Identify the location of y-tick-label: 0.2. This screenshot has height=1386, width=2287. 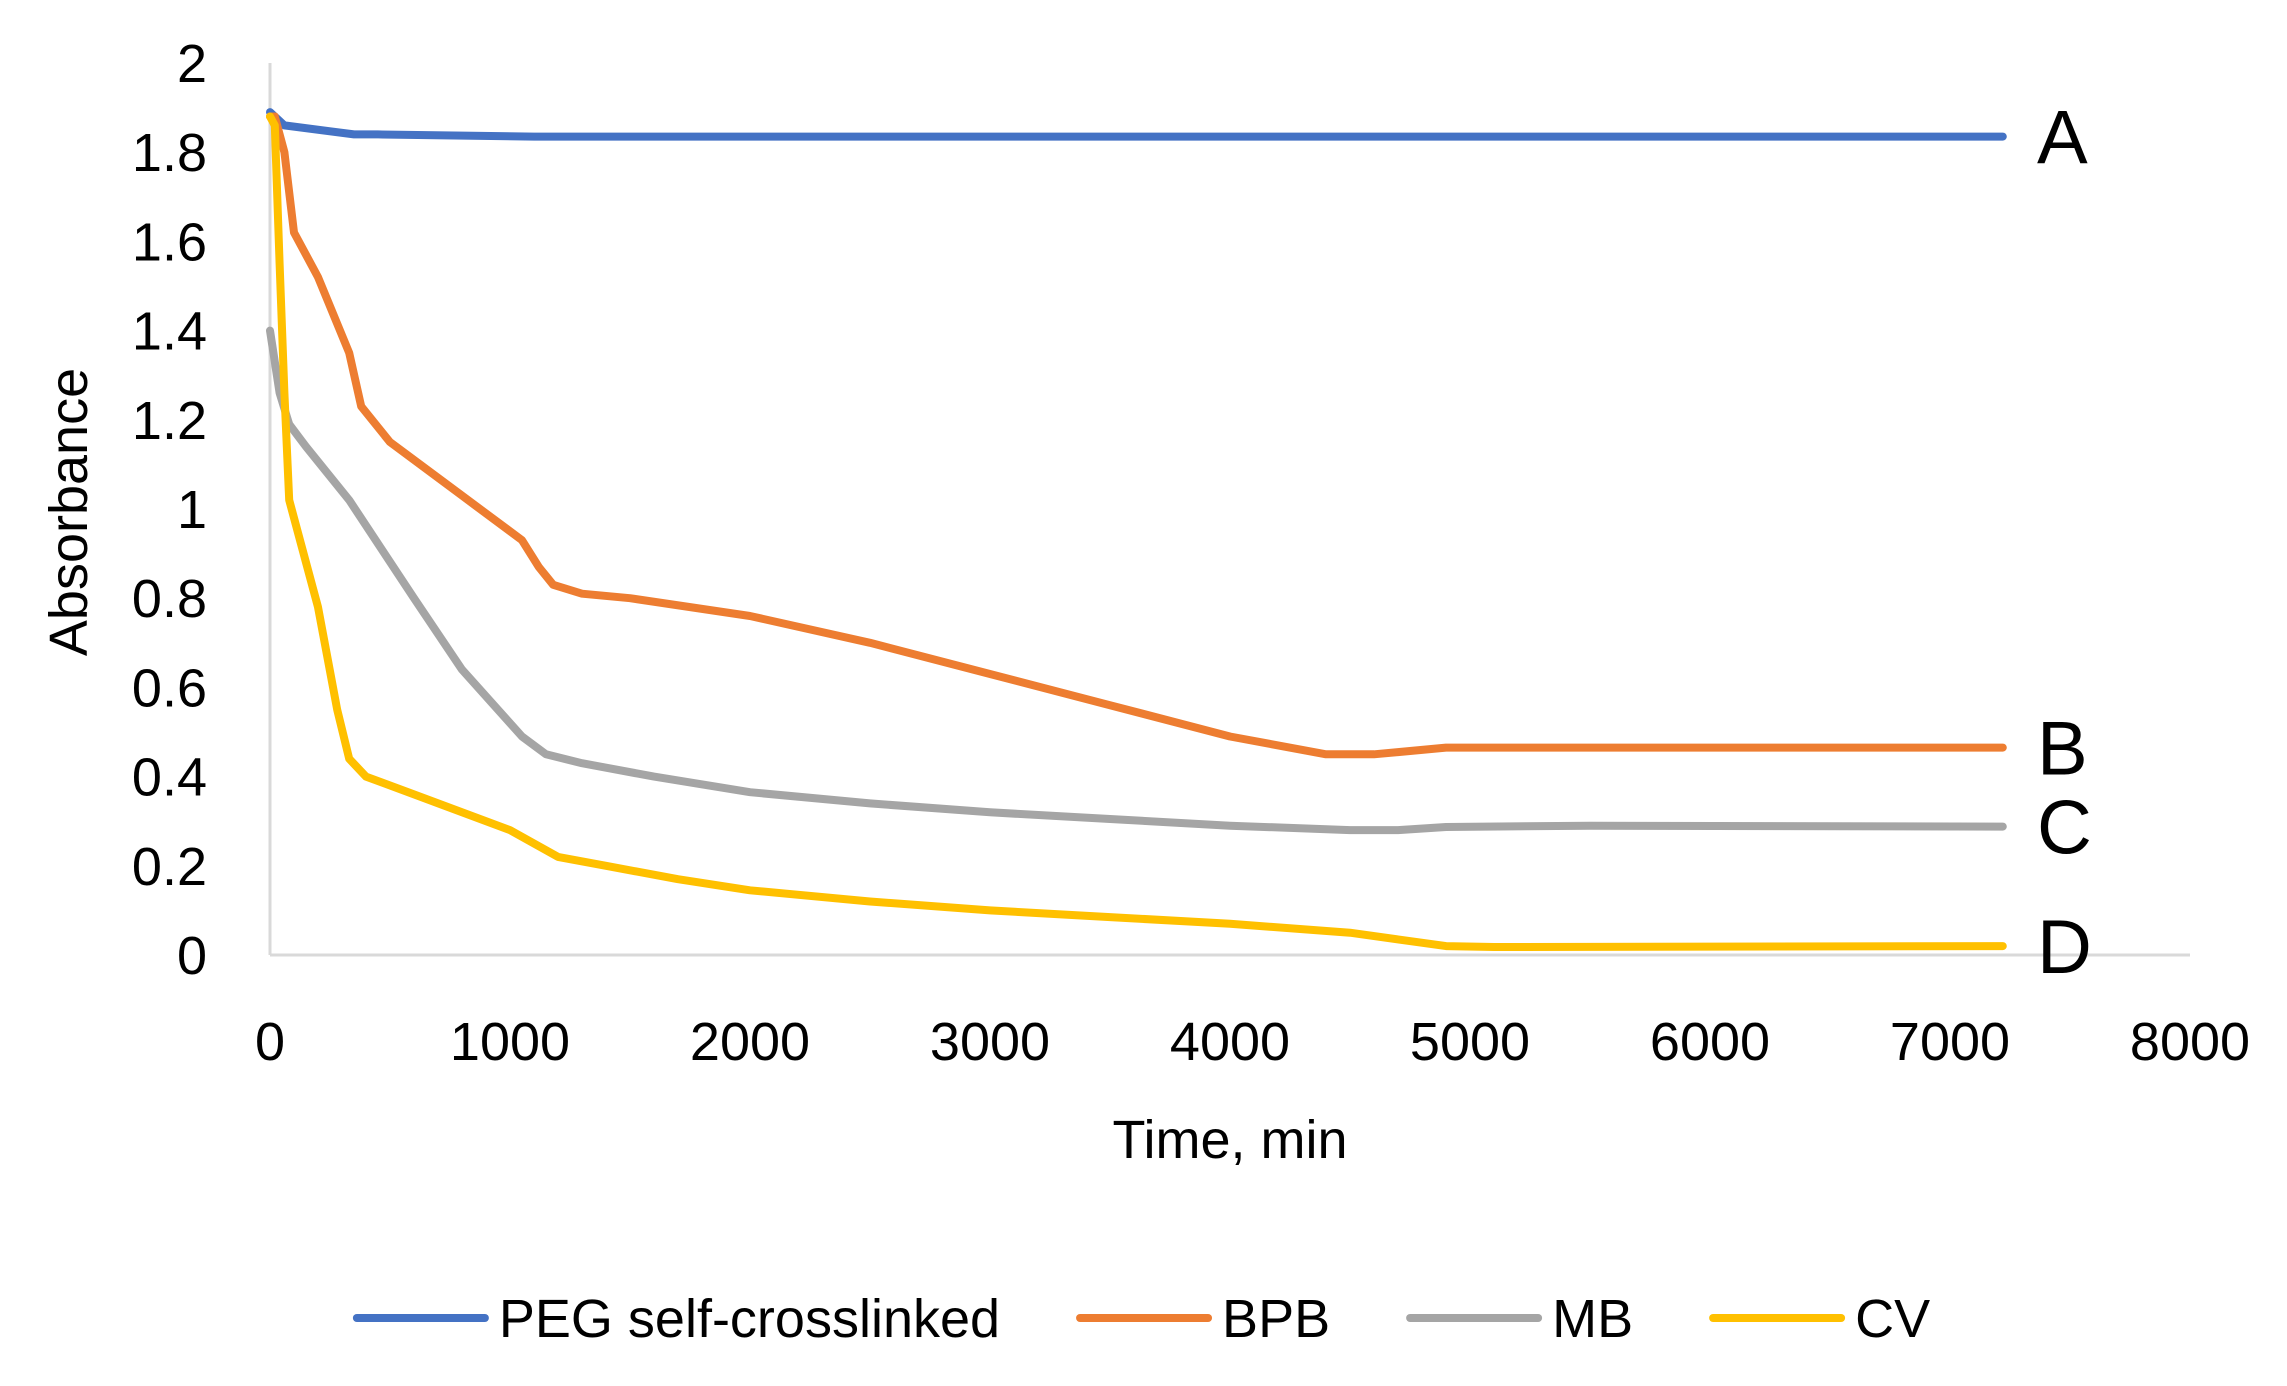
(169, 867).